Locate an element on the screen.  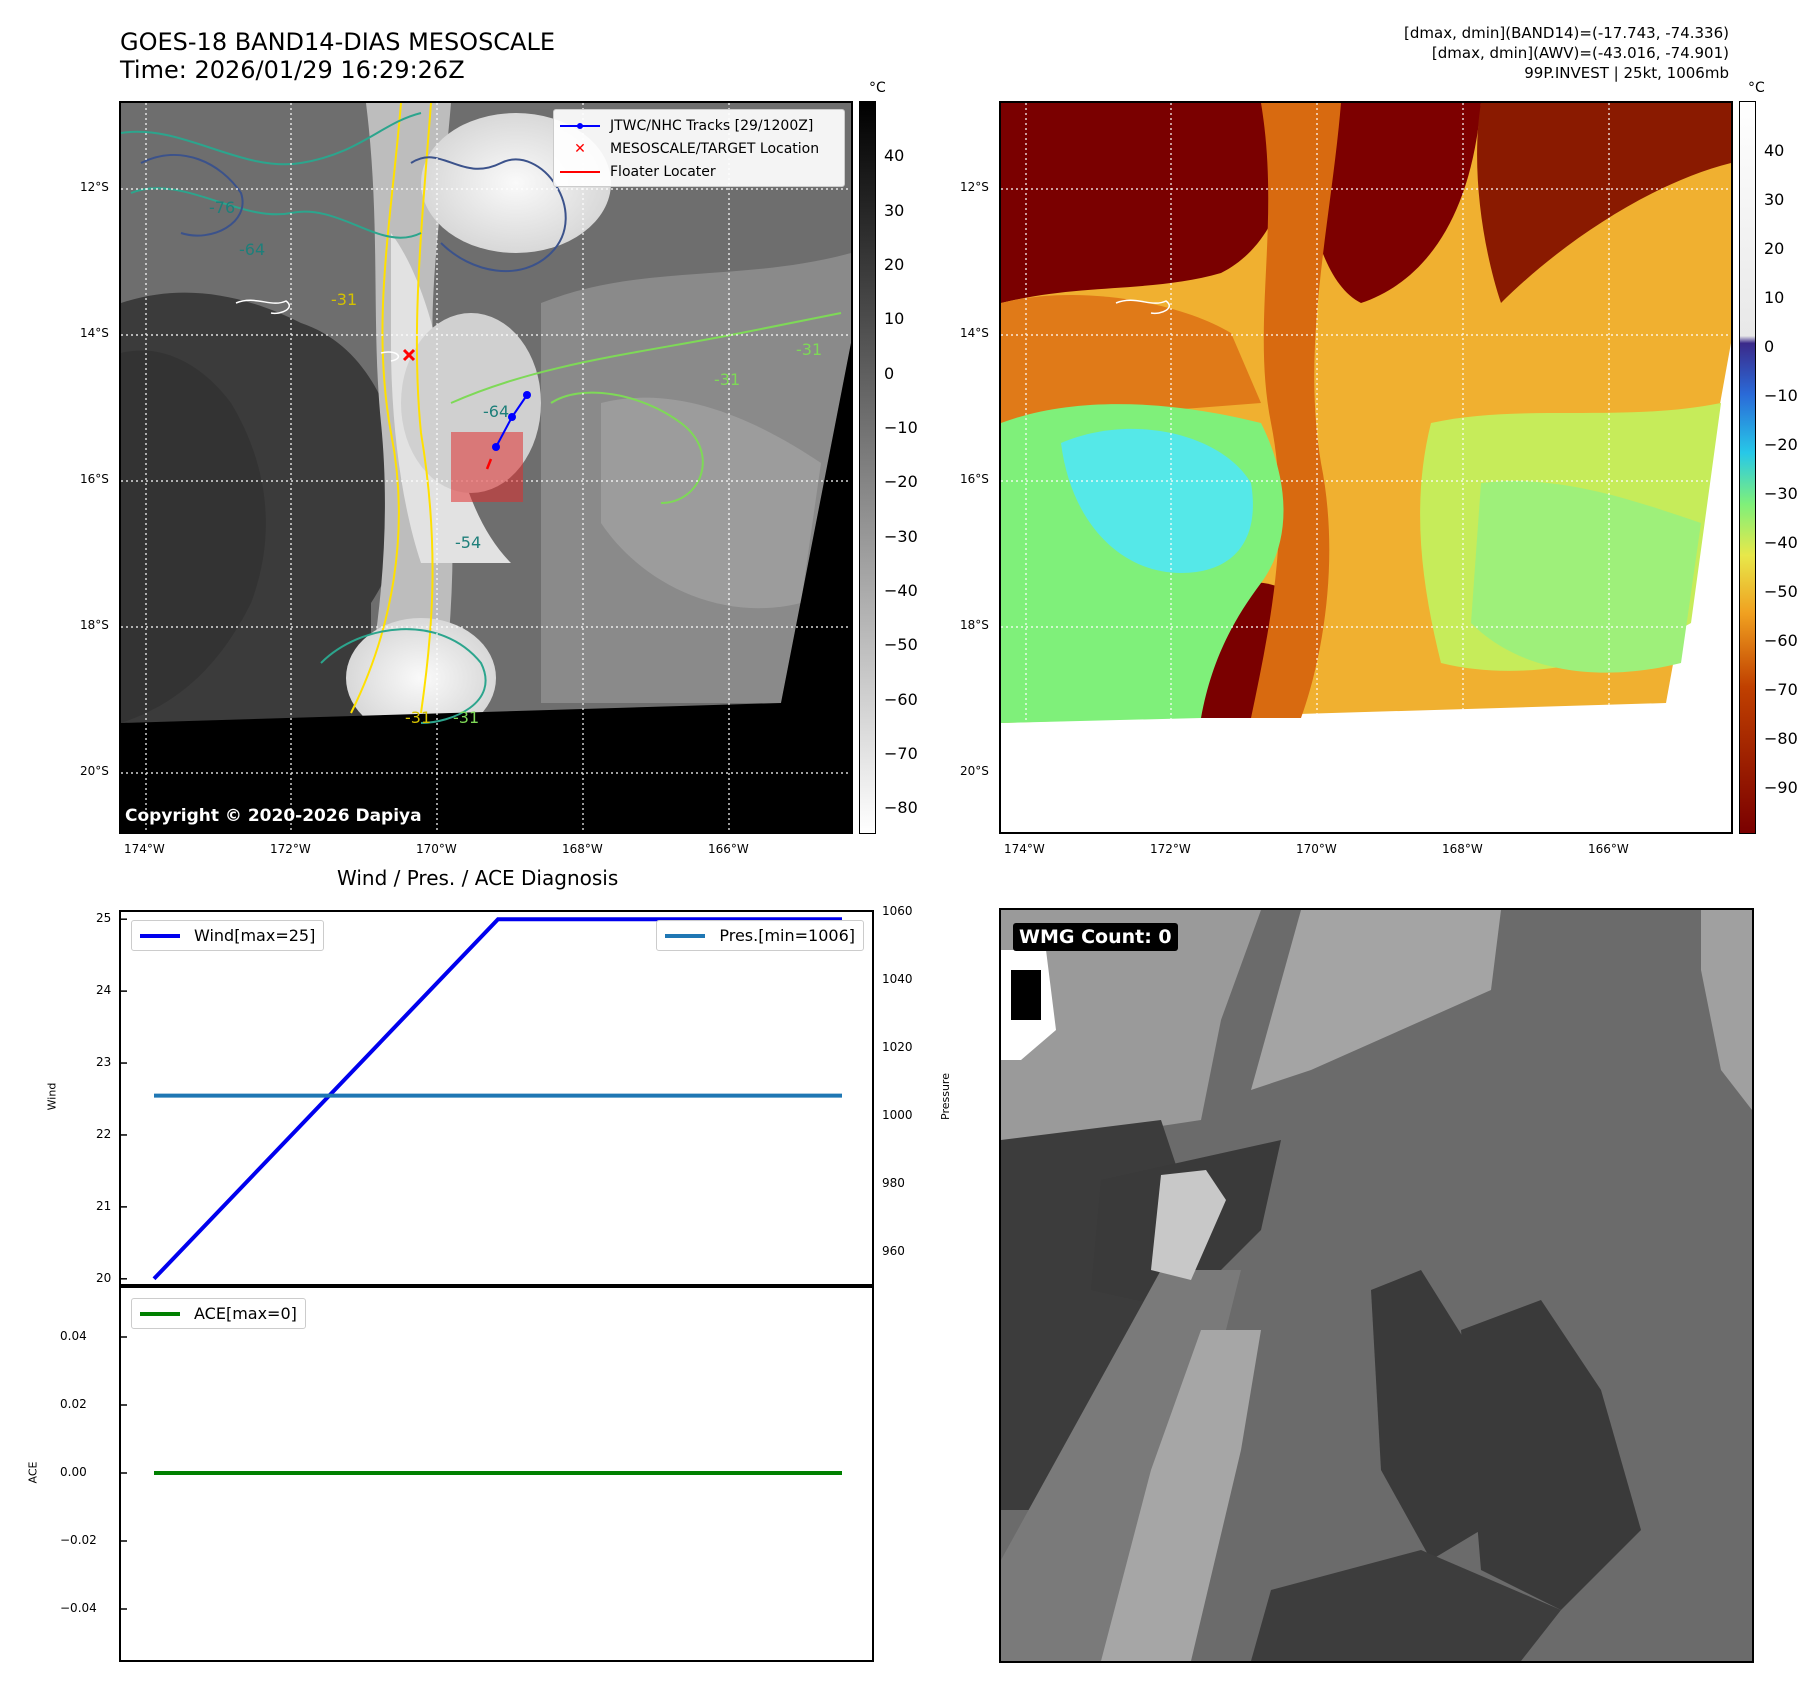
figure-title: GOES-18 BAND14-DIAS MESOSCALE is located at coordinates (338, 42).